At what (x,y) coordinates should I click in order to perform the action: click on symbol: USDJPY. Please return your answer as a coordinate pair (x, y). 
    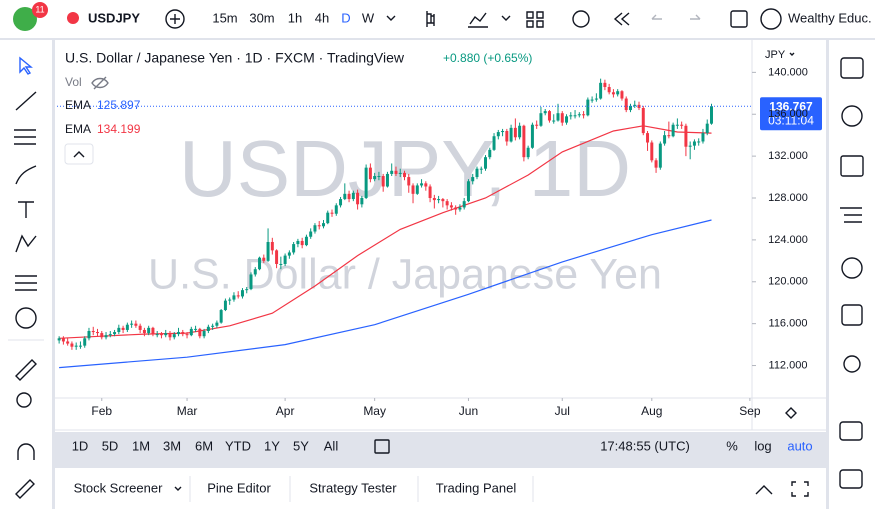
    Looking at the image, I should click on (114, 17).